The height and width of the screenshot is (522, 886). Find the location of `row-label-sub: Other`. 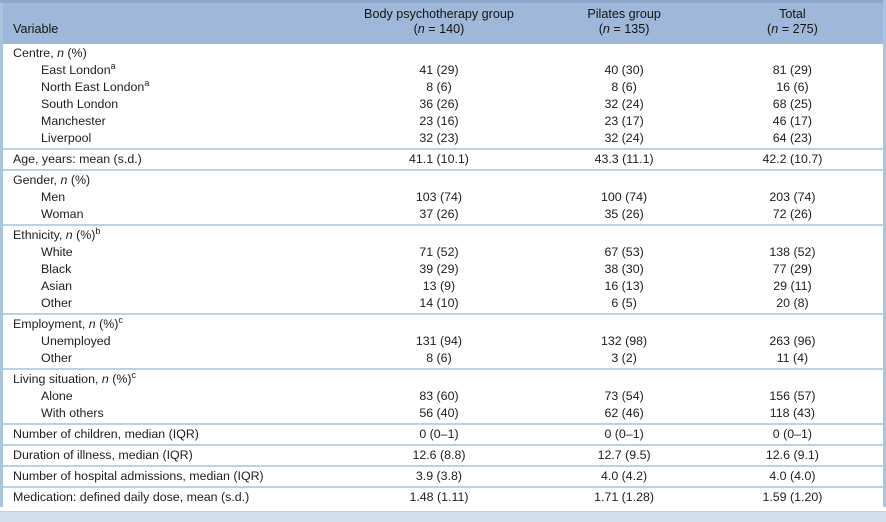

row-label-sub: Other is located at coordinates (167, 304).